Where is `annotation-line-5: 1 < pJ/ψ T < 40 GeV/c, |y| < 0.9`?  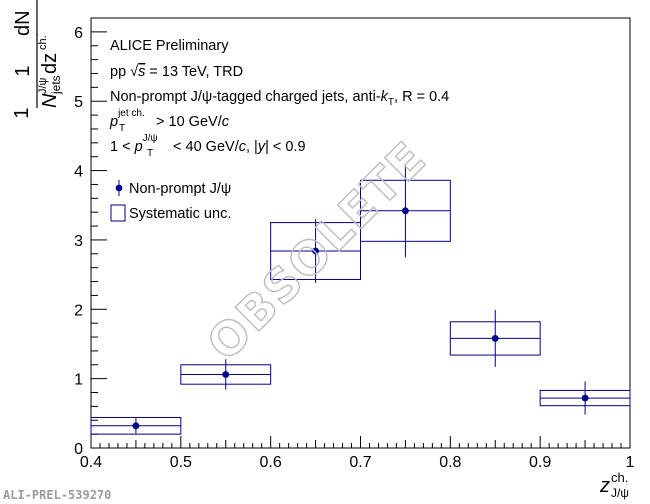
annotation-line-5: 1 < pJ/ψ T < 40 GeV/c, |y| < 0.9 is located at coordinates (208, 146).